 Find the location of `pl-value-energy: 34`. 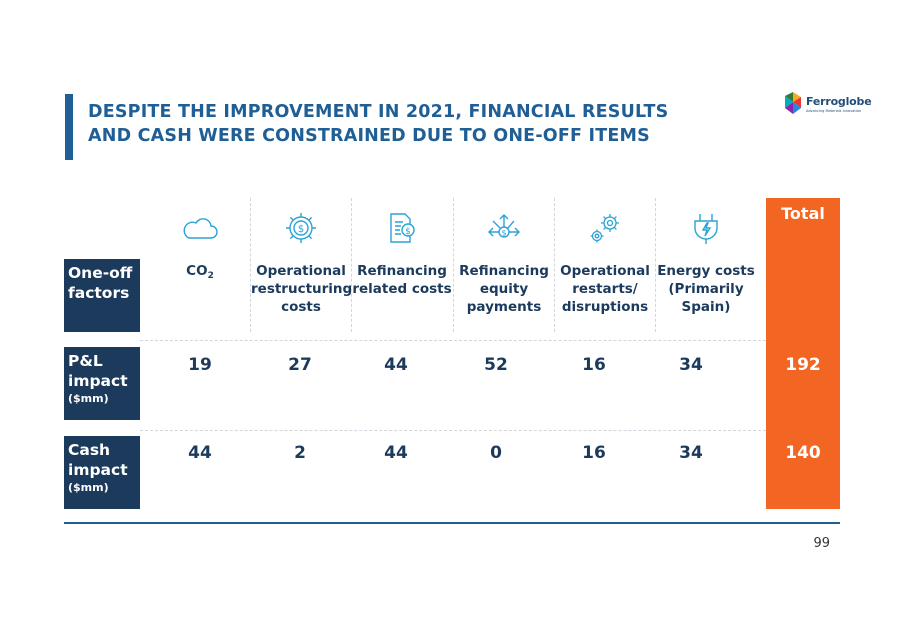

pl-value-energy: 34 is located at coordinates (691, 365).